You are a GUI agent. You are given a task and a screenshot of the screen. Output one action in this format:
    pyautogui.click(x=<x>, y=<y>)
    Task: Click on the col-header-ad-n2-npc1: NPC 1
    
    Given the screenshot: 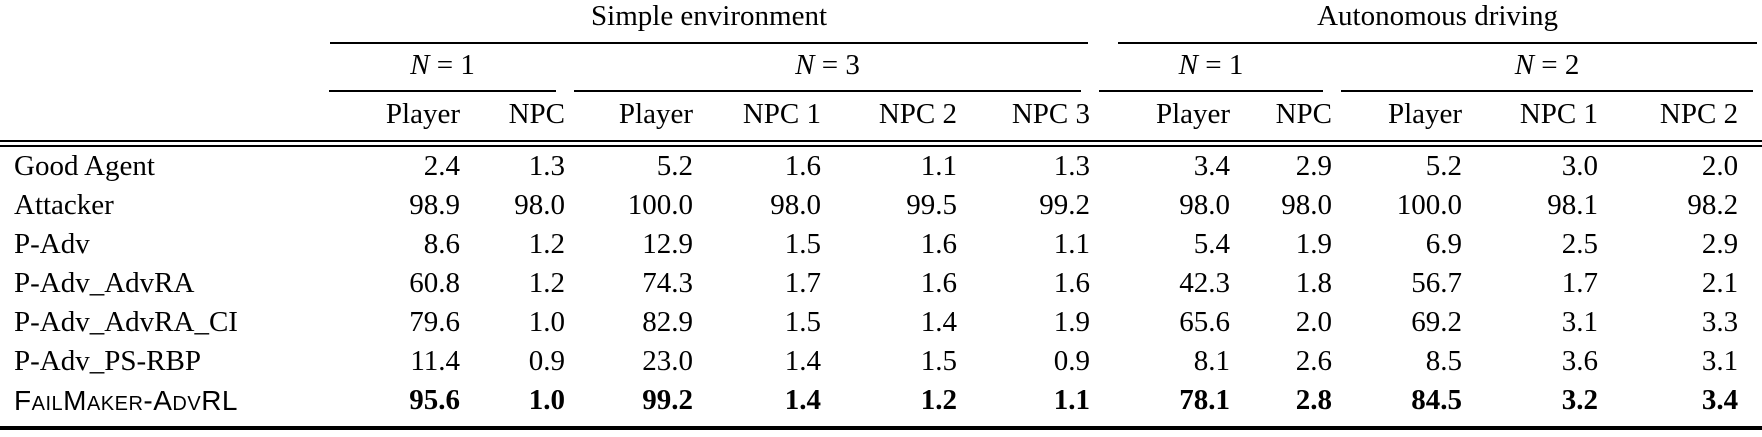 What is the action you would take?
    pyautogui.click(x=1530, y=117)
    